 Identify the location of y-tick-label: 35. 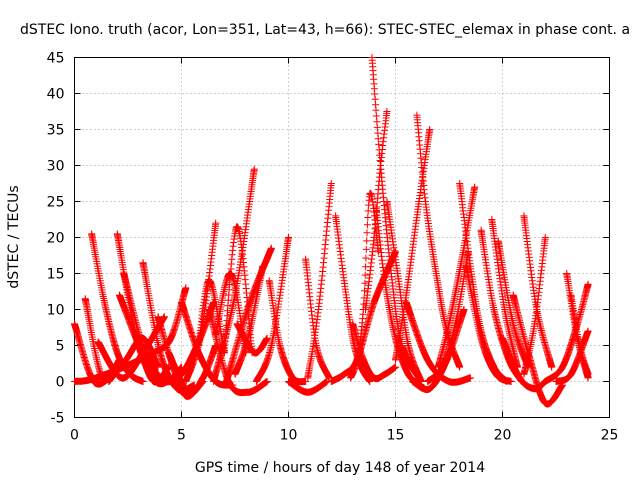
(56, 131).